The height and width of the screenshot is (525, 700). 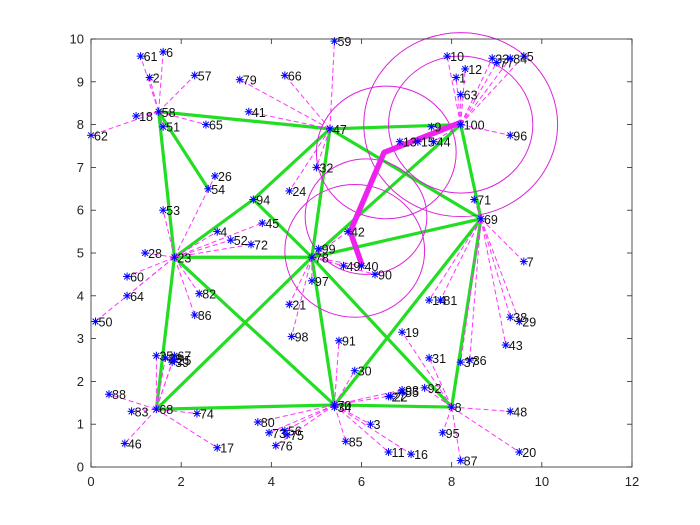 I want to click on node-label-34: 34, so click(x=344, y=408).